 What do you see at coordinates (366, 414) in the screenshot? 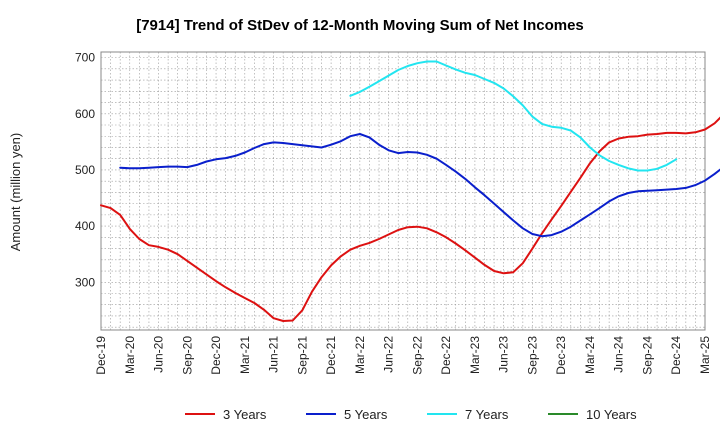
I see `legend-label: 5 Years` at bounding box center [366, 414].